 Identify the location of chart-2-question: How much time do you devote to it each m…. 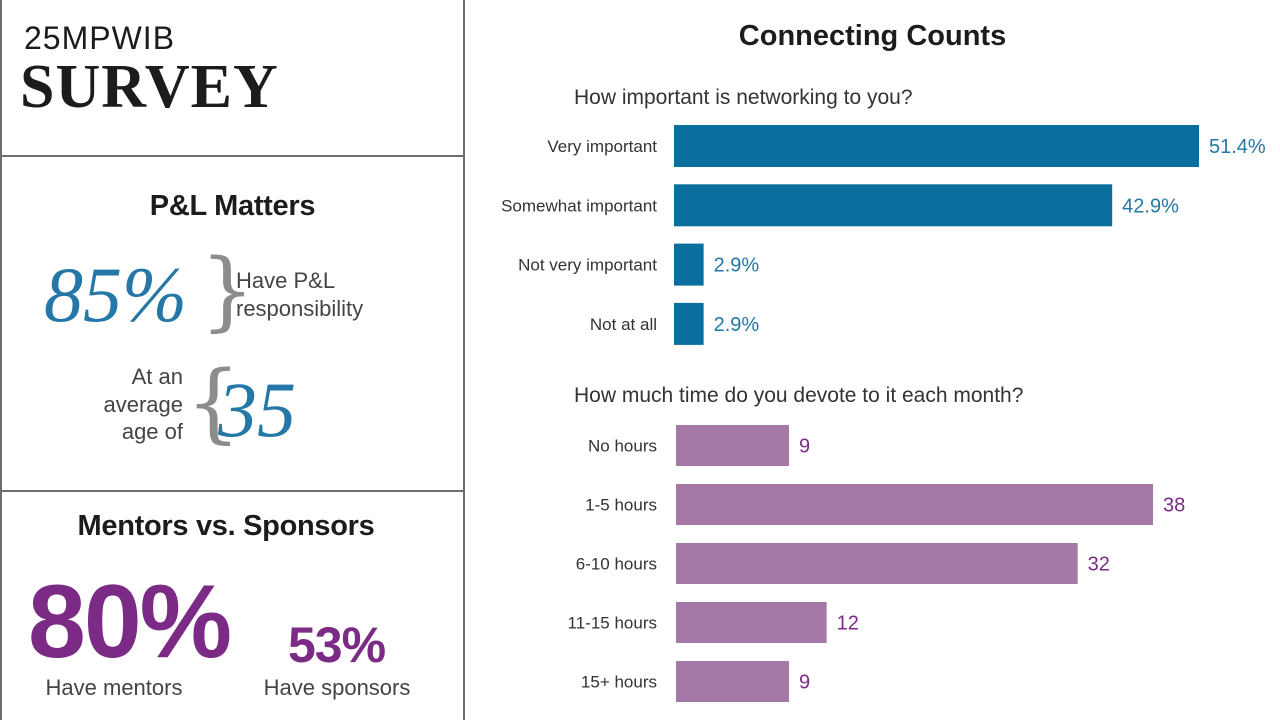
(799, 395).